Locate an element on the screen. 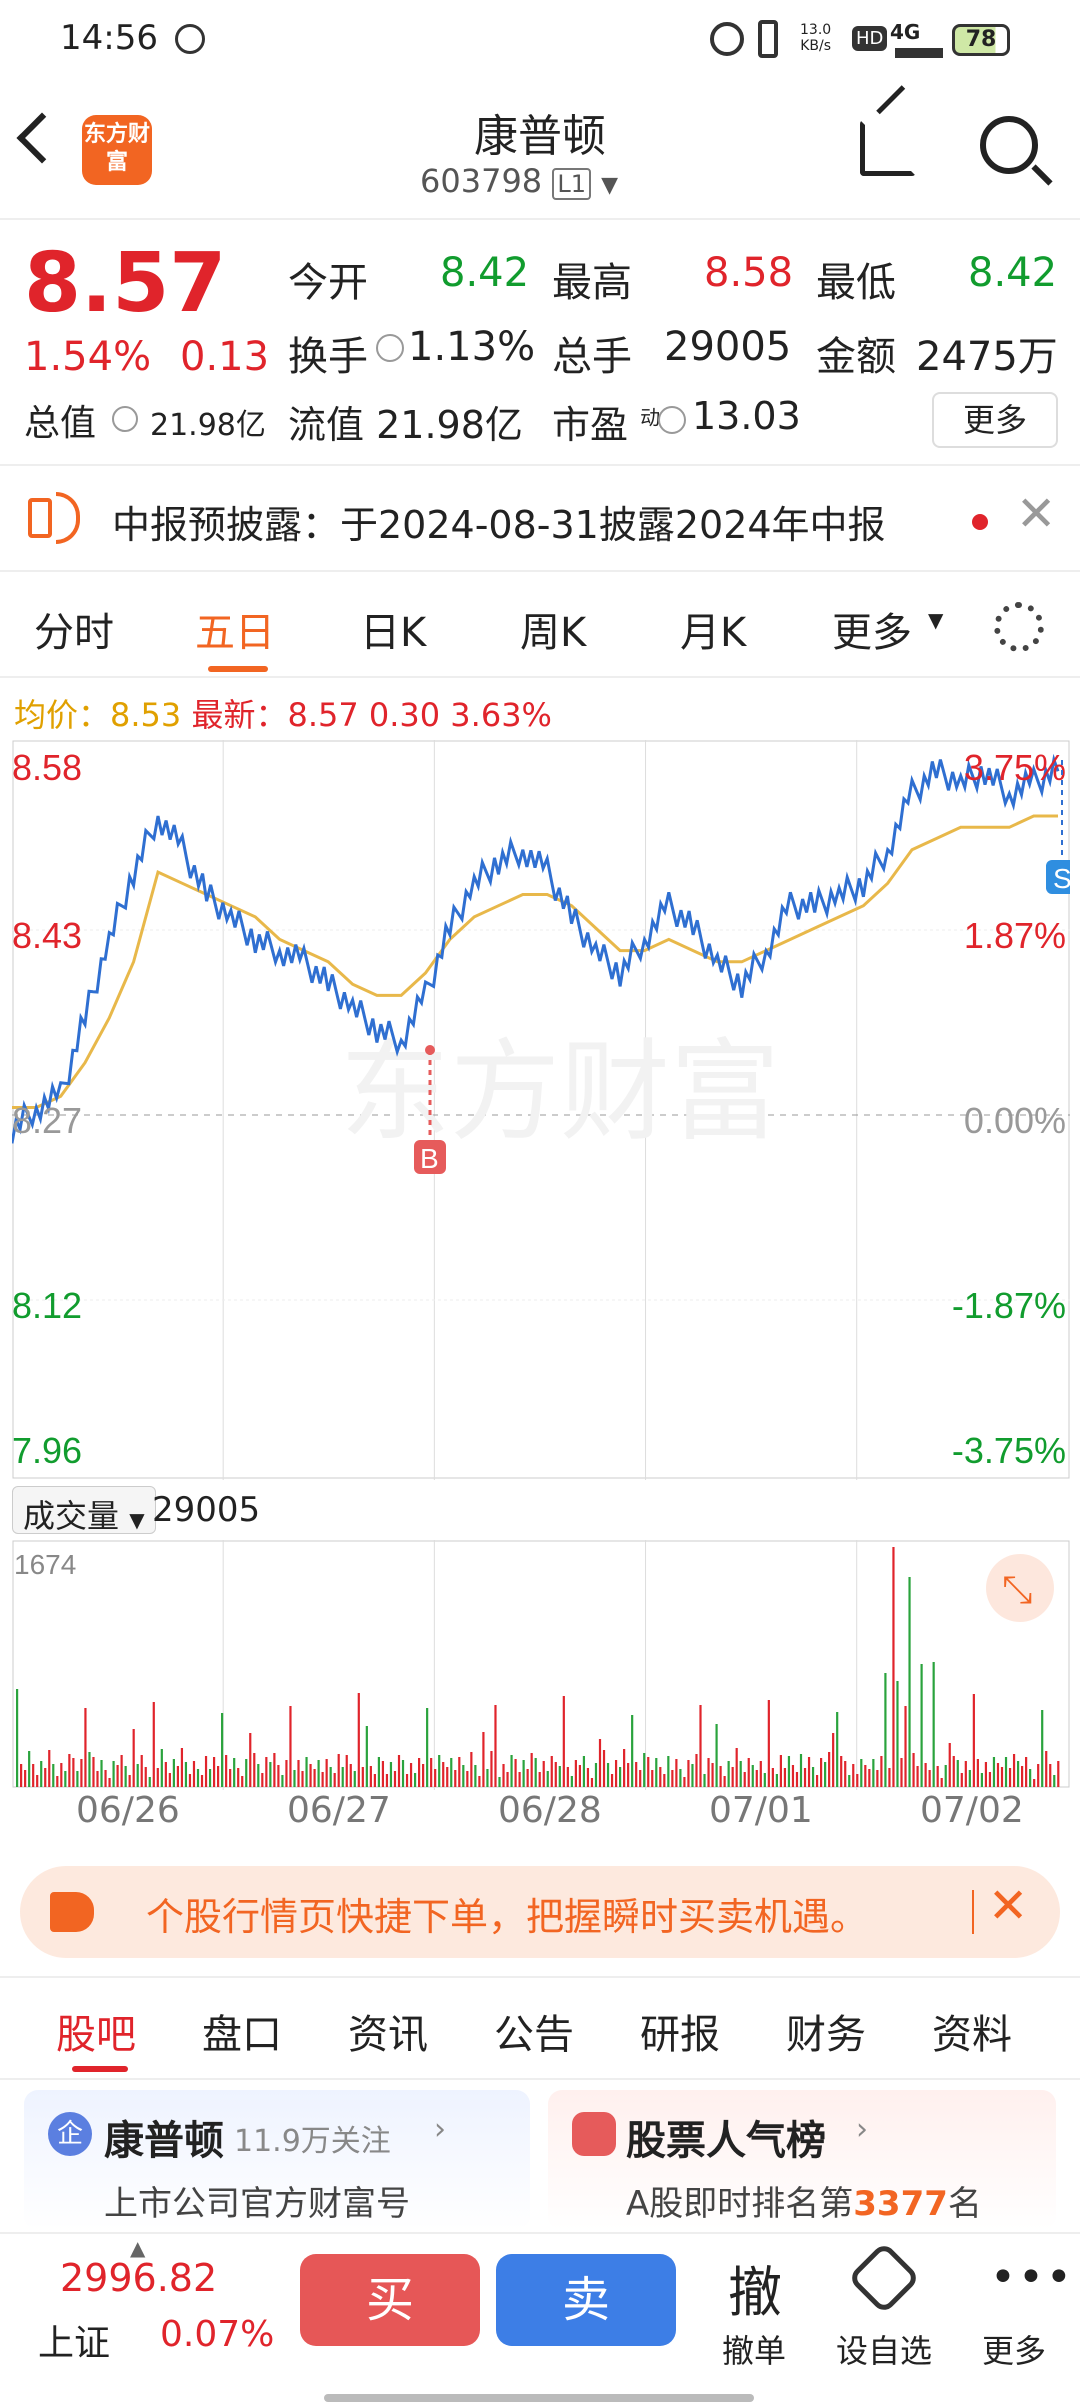  tab-daily-k: 日K is located at coordinates (393, 633).